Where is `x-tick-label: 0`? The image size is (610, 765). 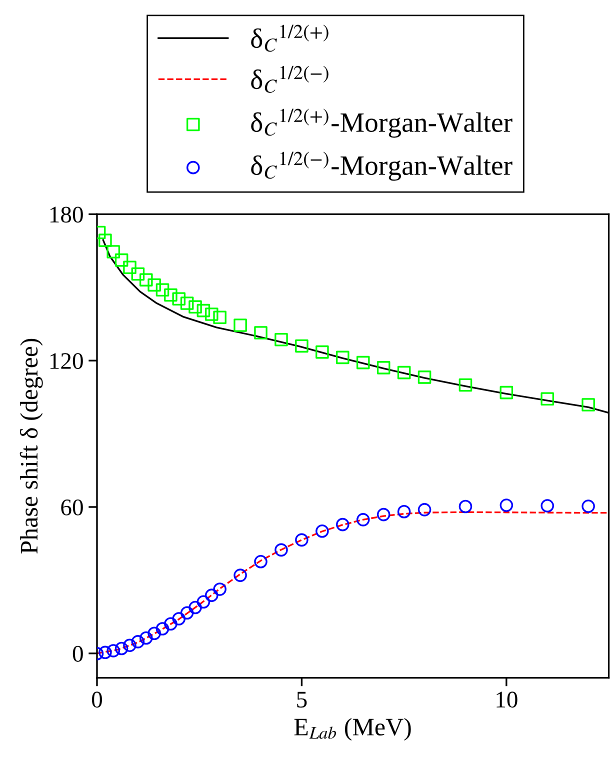
x-tick-label: 0 is located at coordinates (97, 700).